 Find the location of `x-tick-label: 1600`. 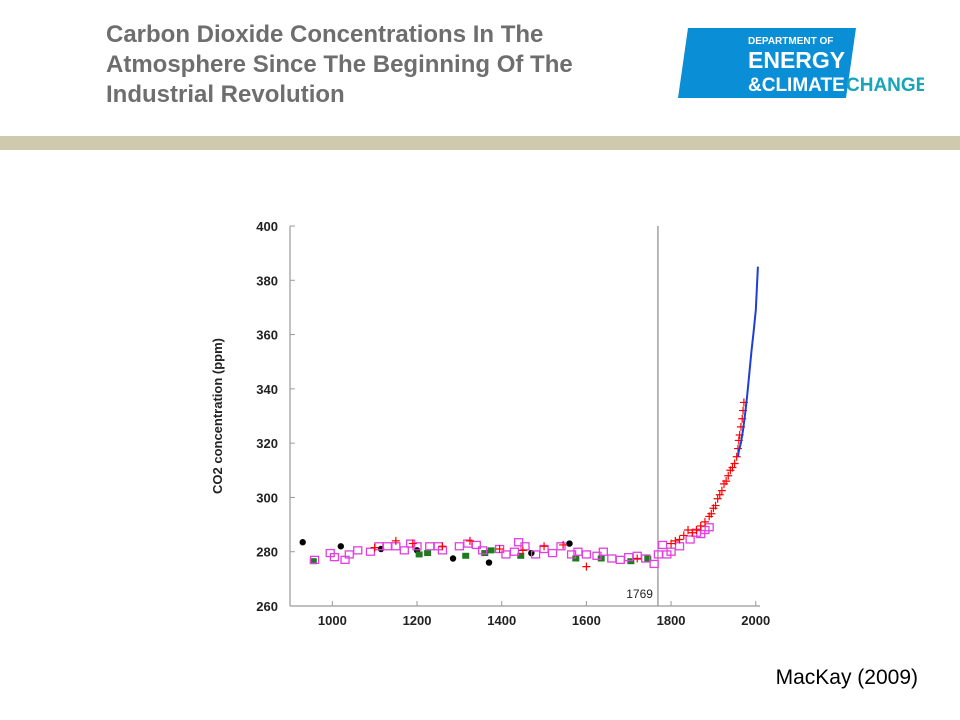

x-tick-label: 1600 is located at coordinates (586, 620).